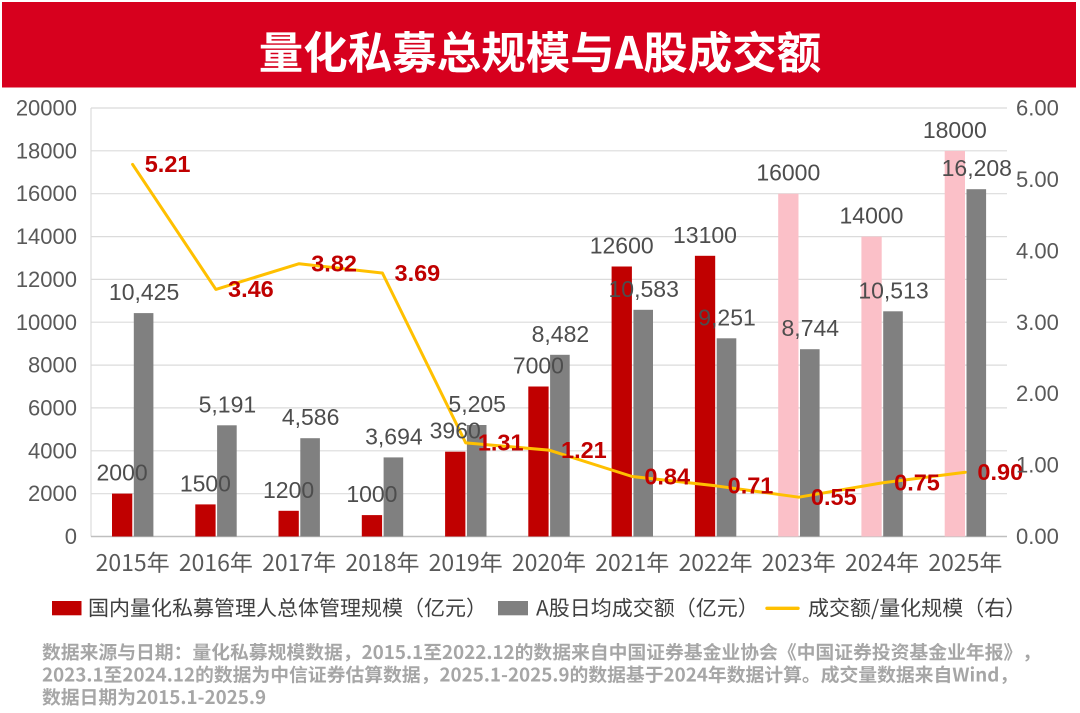  What do you see at coordinates (288, 490) in the screenshot?
I see `svg-text: 1200` at bounding box center [288, 490].